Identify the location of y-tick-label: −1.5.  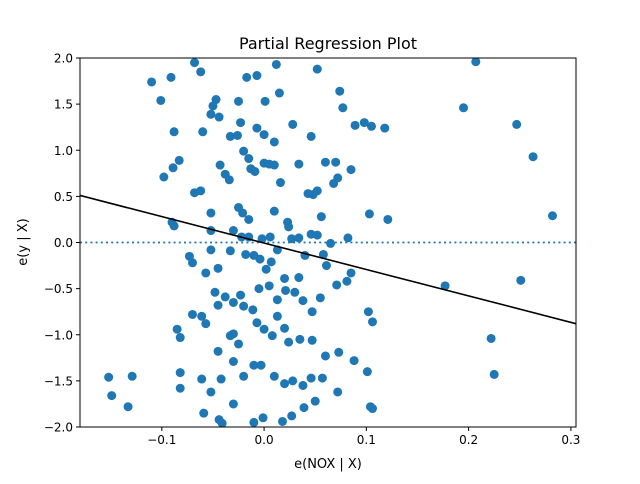
(58, 381).